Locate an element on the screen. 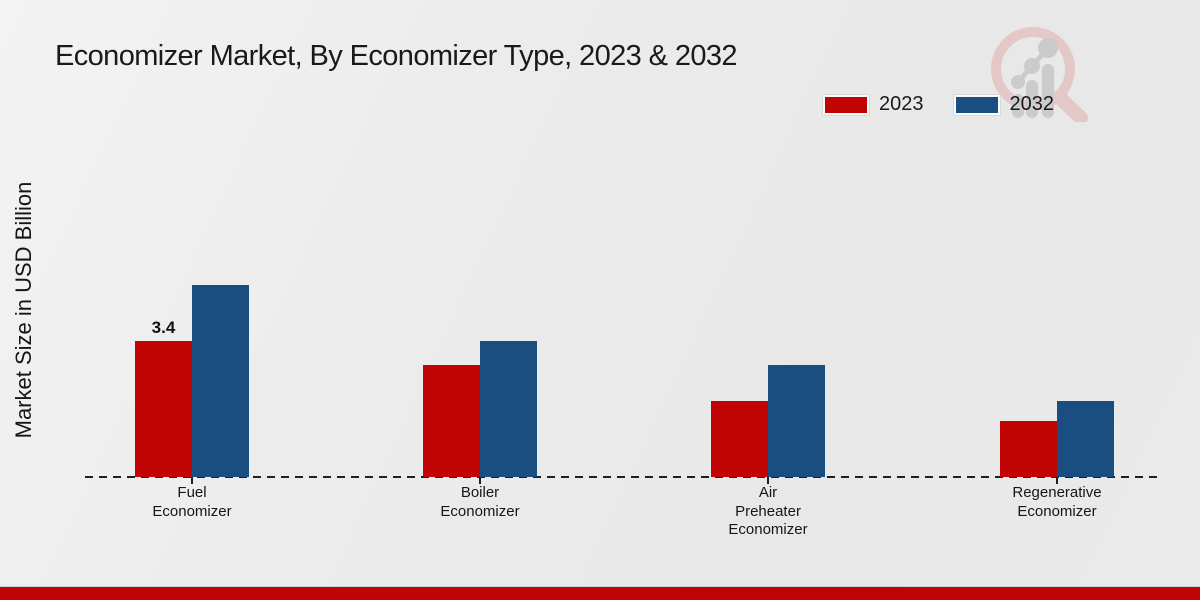 The image size is (1200, 600). bar-group-regenerative-economizer is located at coordinates (1057, 439).